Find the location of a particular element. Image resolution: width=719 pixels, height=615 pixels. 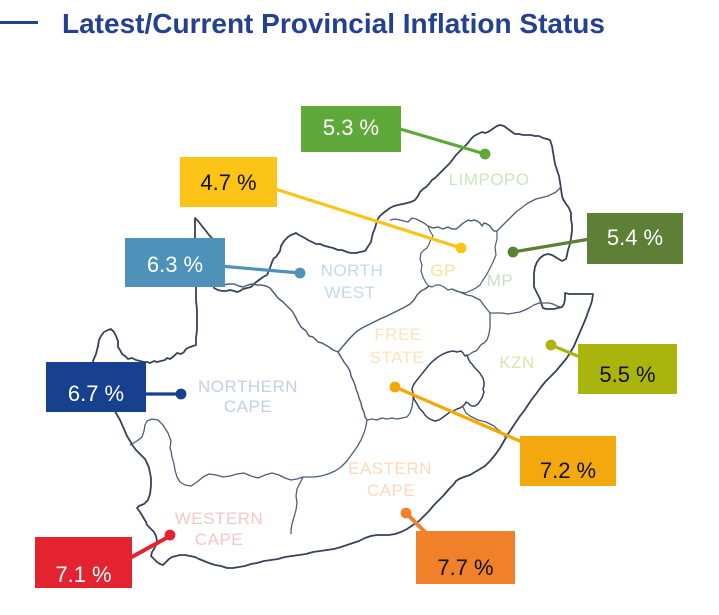

svg-text: EASTERN is located at coordinates (390, 468).